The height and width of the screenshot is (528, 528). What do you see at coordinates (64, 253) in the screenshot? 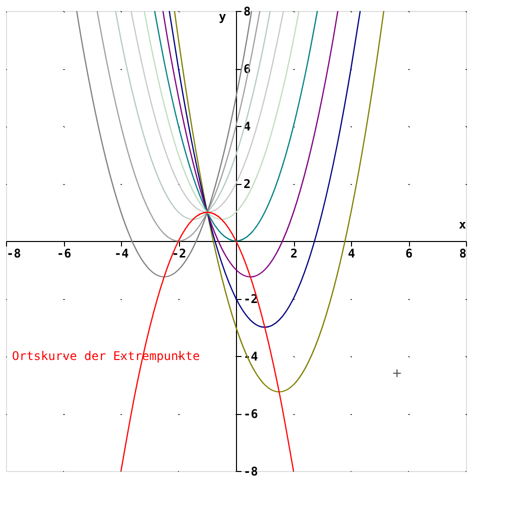
I see `x-tick-label: -6` at bounding box center [64, 253].